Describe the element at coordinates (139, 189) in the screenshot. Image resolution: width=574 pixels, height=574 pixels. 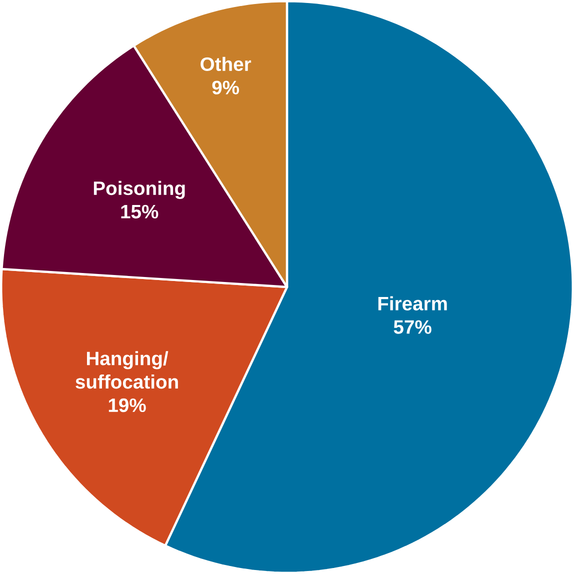
I see `slice-label: Poisoning` at that location.